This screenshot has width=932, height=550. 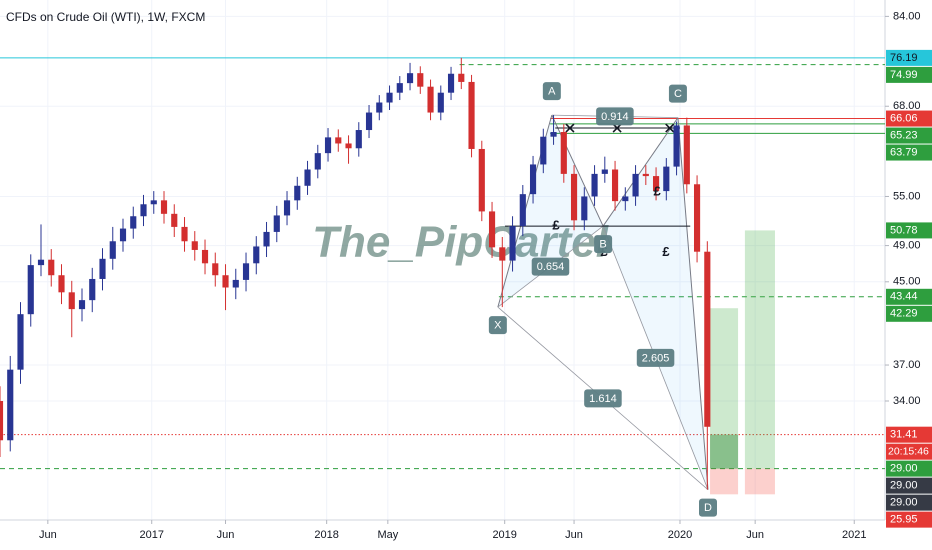 I want to click on ratio-label: 0.654, so click(x=550, y=266).